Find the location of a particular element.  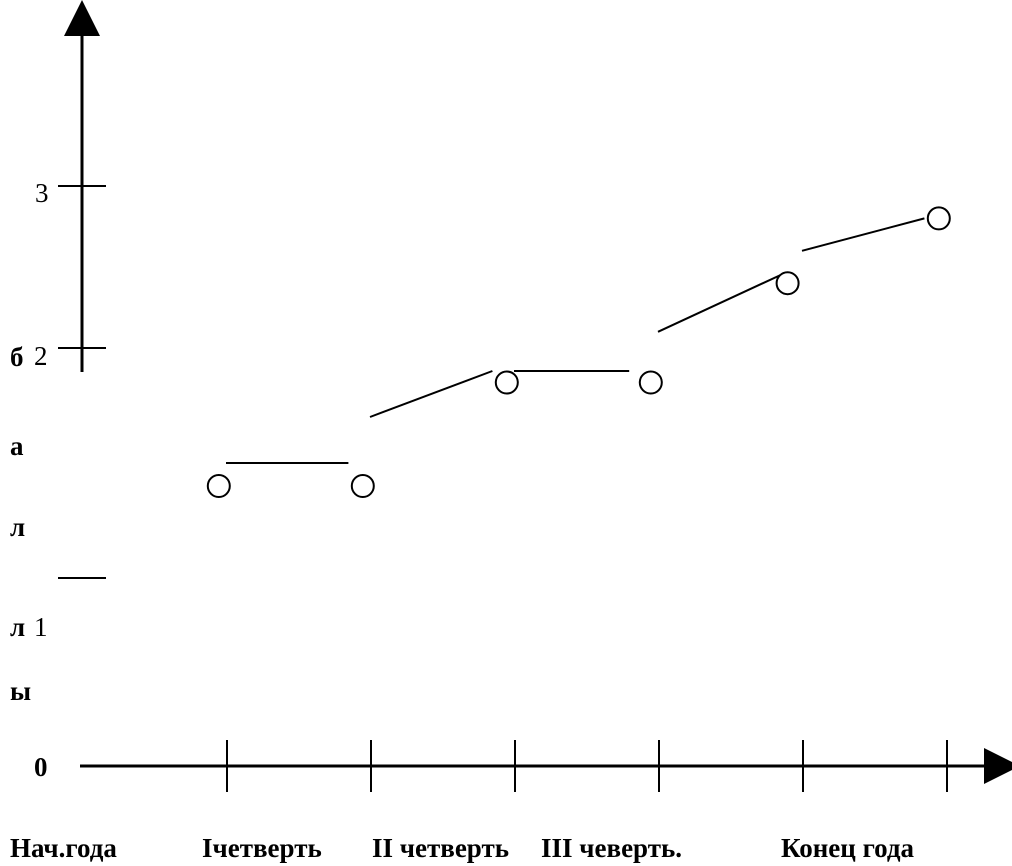

y-axis-label-letter-1: б is located at coordinates (17, 357).